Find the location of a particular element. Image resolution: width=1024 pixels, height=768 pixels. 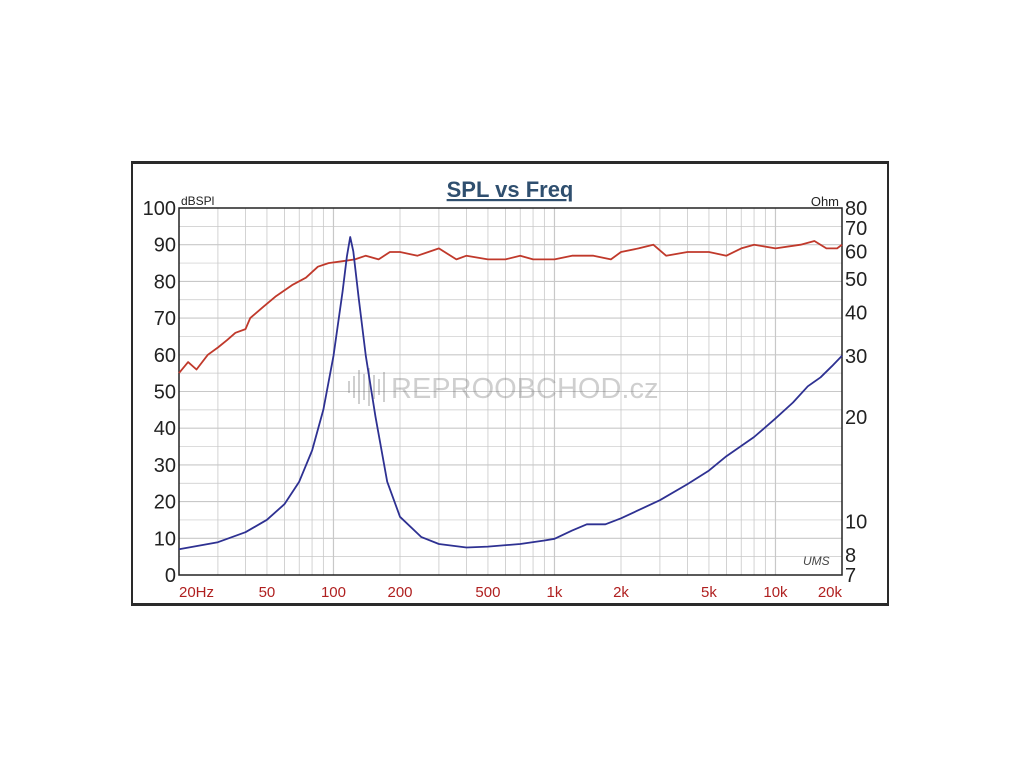

left-axis-ticks: 0 10 20 30 40 50 60 70 80 90 100 is located at coordinates (159, 392).